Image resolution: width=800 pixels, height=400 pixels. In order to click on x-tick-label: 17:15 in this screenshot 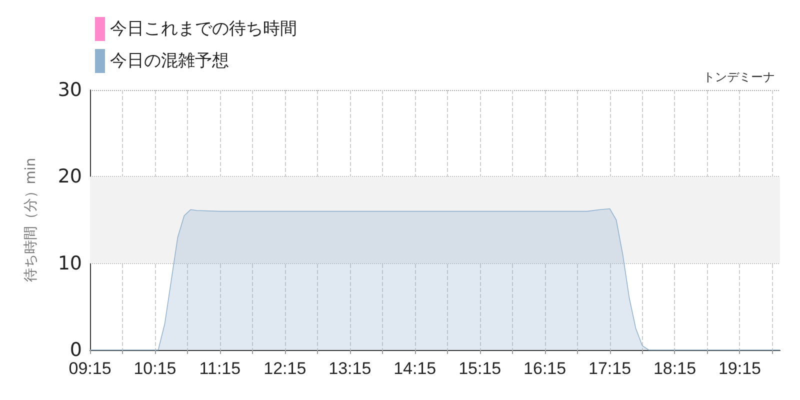, I will do `click(610, 368)`.